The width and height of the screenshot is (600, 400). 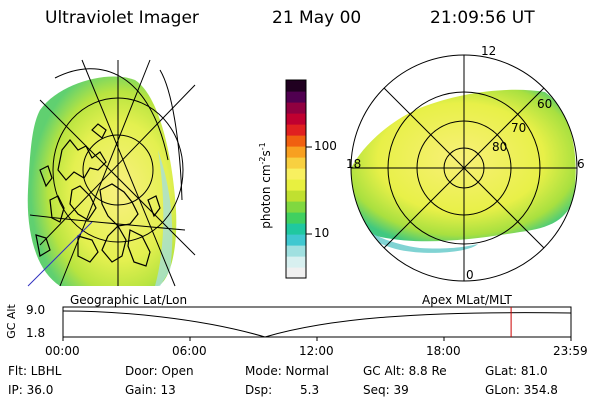 What do you see at coordinates (150, 390) in the screenshot?
I see `info-gain: Gain: 13` at bounding box center [150, 390].